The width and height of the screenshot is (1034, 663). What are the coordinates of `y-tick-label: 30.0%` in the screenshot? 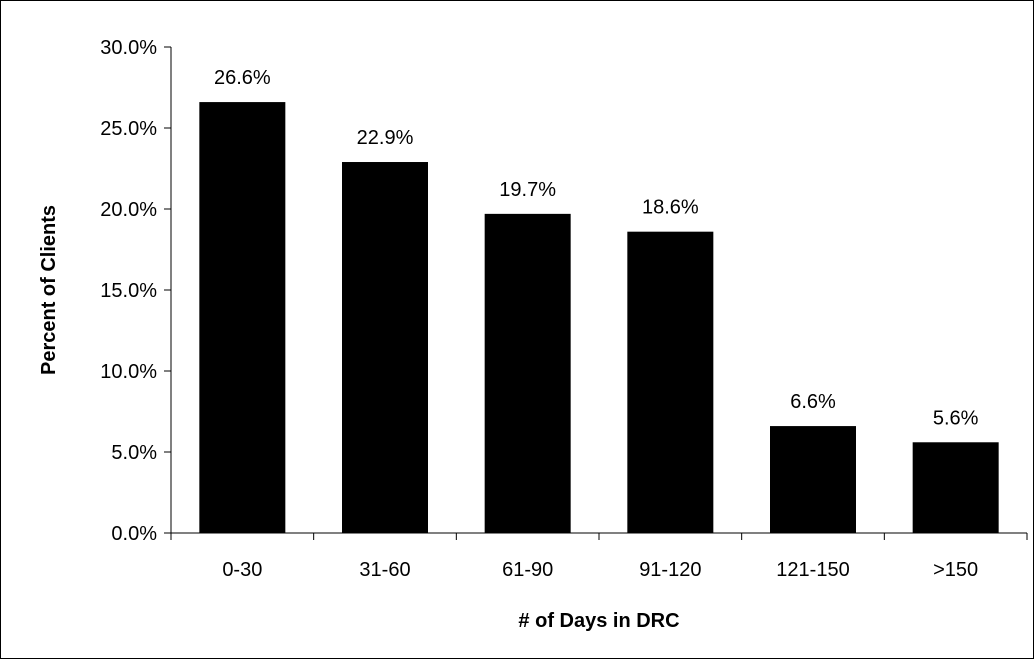 It's located at (128, 48).